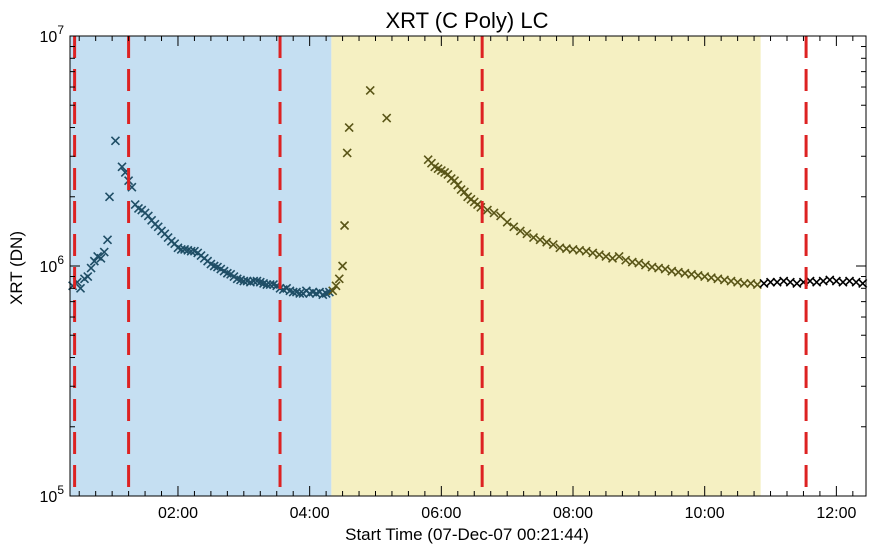 Image resolution: width=870 pixels, height=548 pixels. What do you see at coordinates (441, 513) in the screenshot?
I see `x-tick-label: 06:00` at bounding box center [441, 513].